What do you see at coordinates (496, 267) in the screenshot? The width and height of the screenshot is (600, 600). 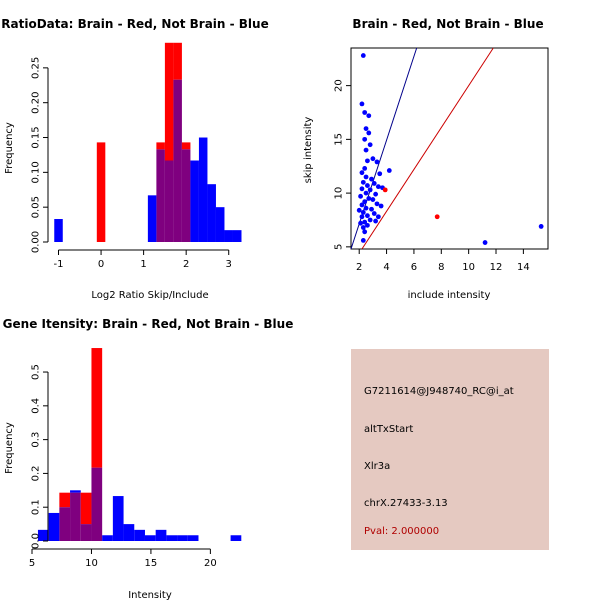 I see `scatter-x-tick-label: 12` at bounding box center [496, 267].